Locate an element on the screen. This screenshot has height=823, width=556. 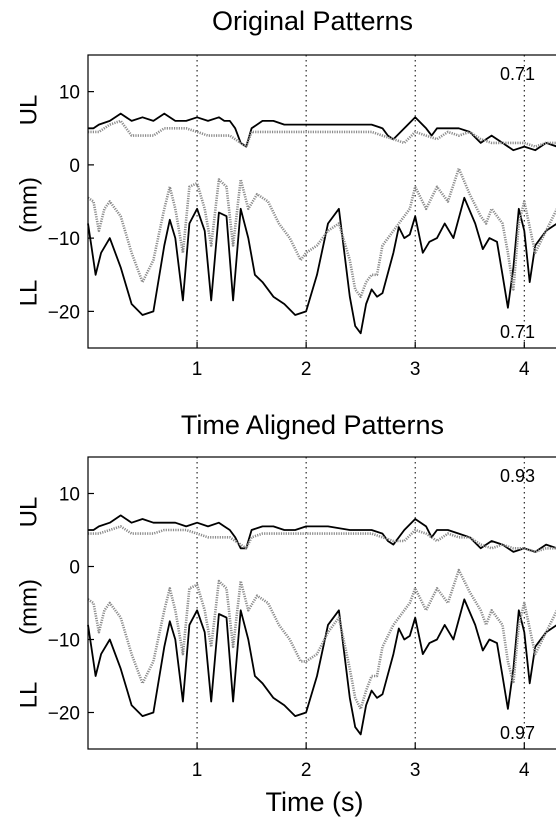
upper-correlation-label: 0.93 is located at coordinates (517, 476).